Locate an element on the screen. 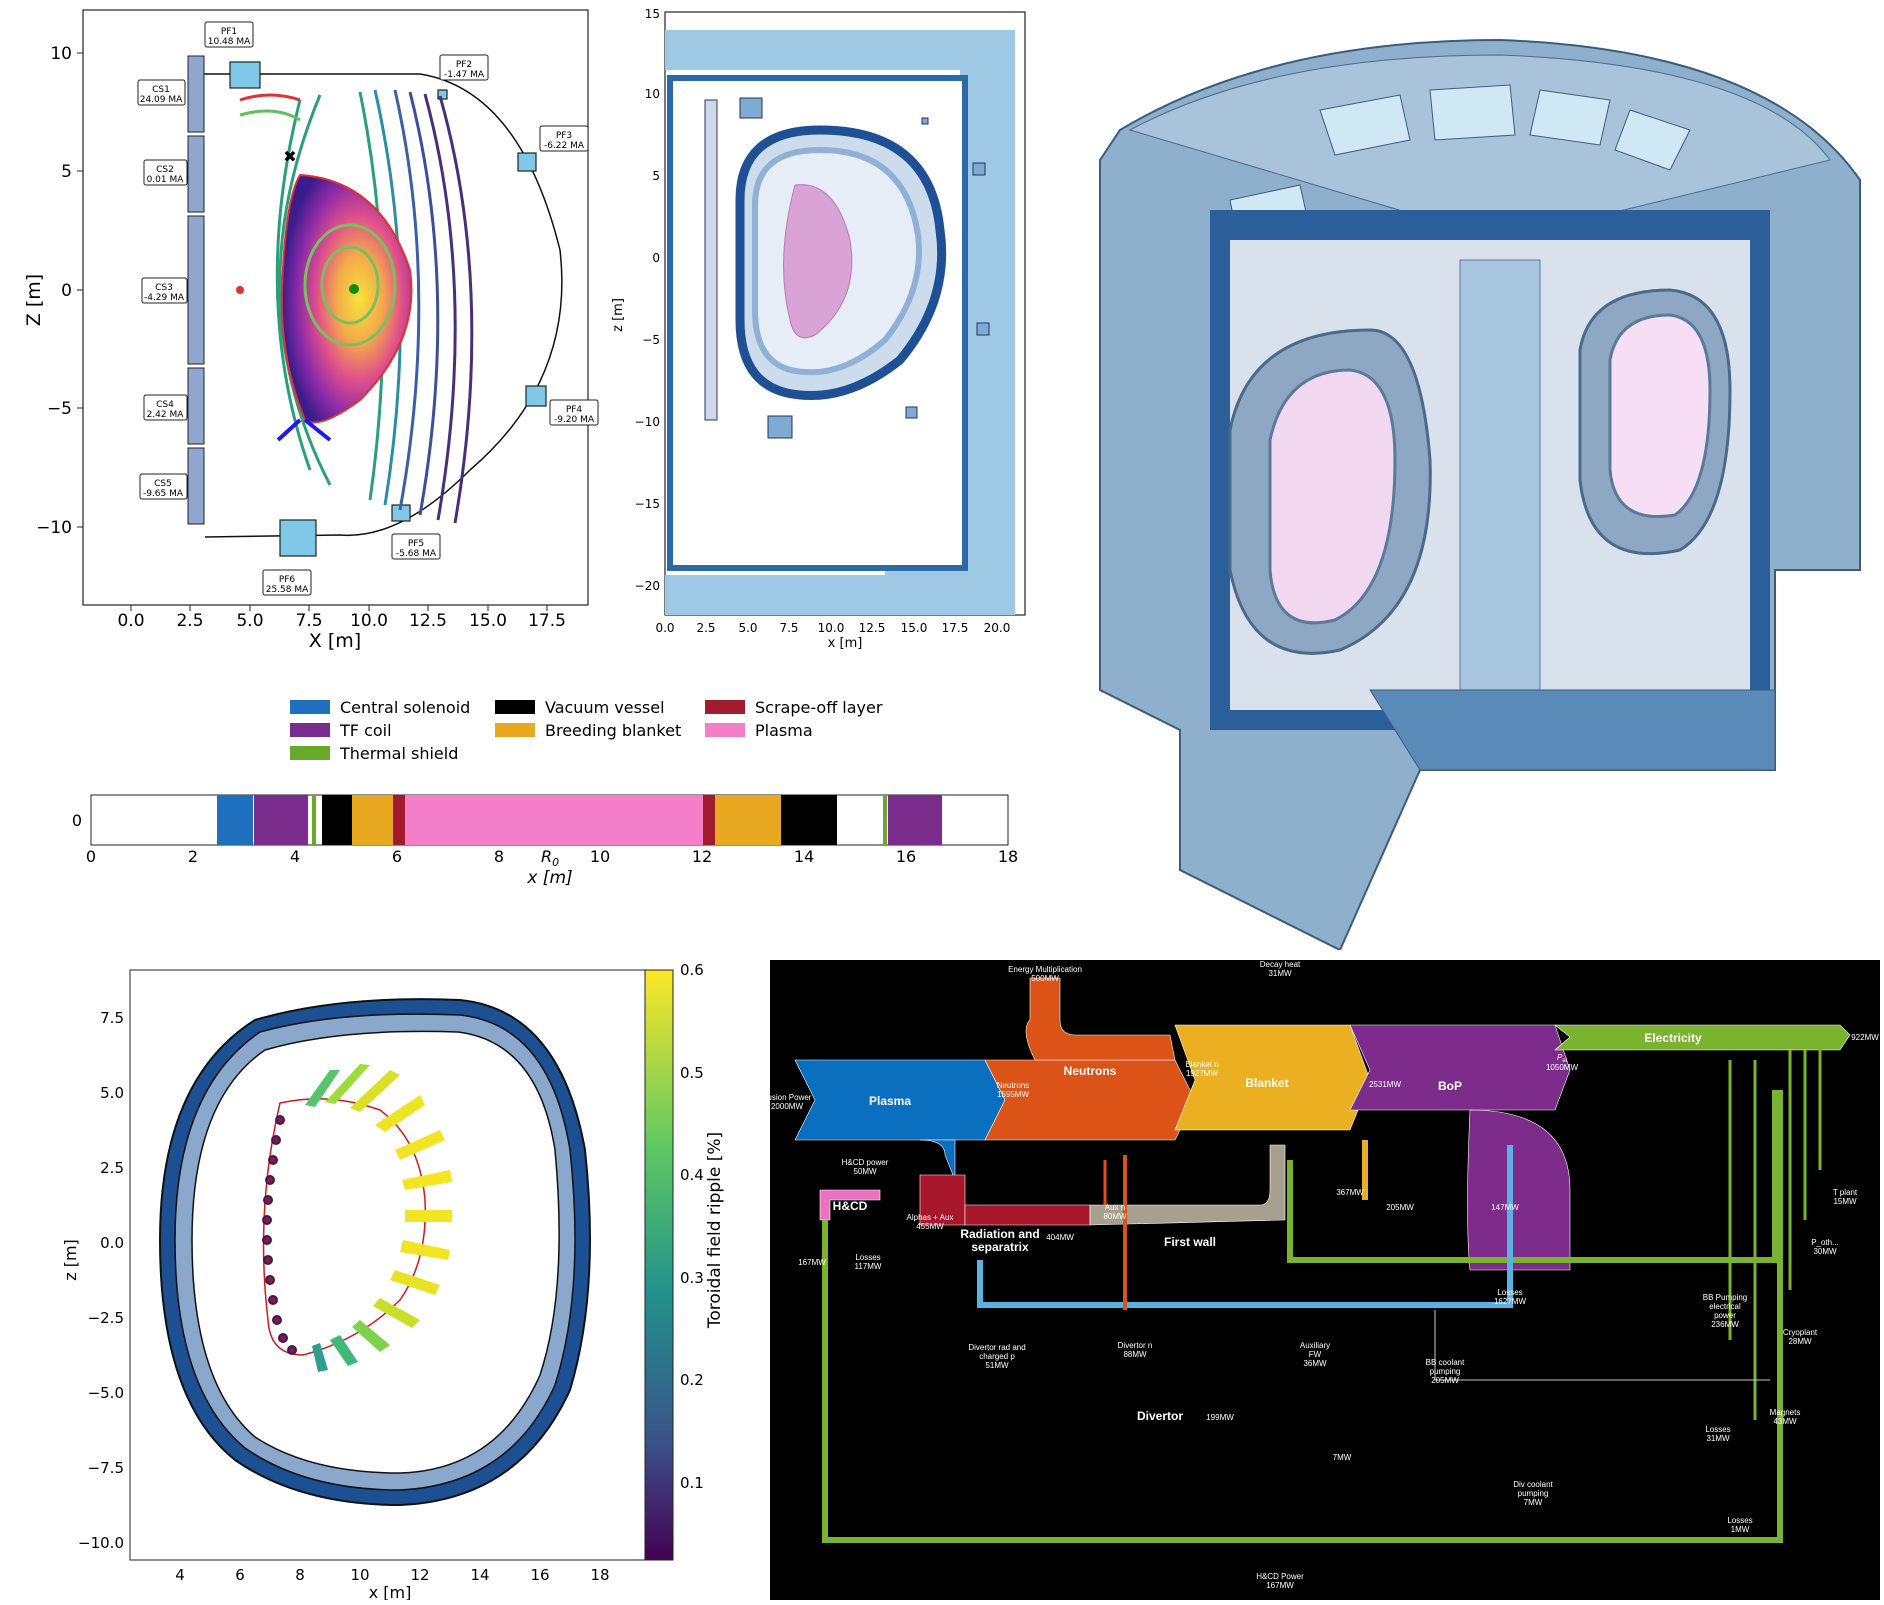 This screenshot has height=1605, width=1884. lbl-l1-v: 1MW is located at coordinates (1740, 1529).